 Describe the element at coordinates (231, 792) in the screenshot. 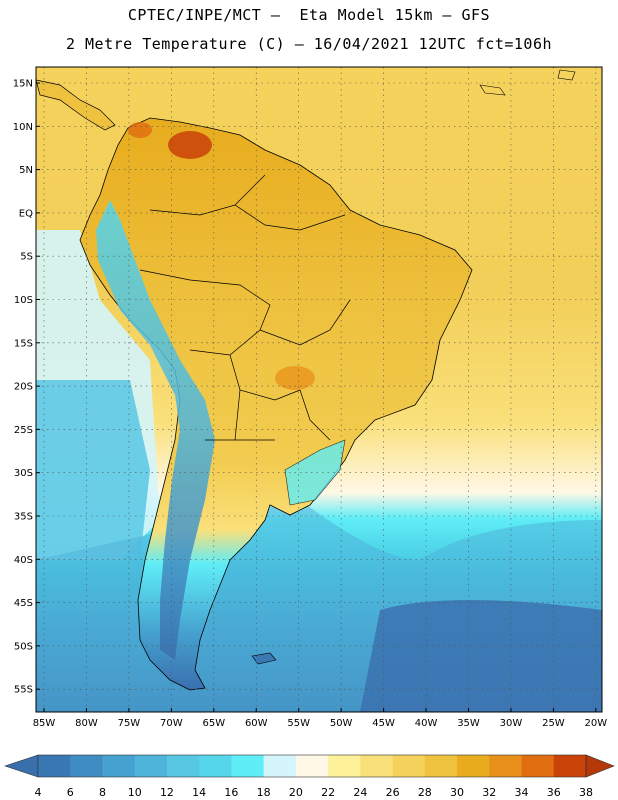

I see `colorbar-label: 16` at that location.